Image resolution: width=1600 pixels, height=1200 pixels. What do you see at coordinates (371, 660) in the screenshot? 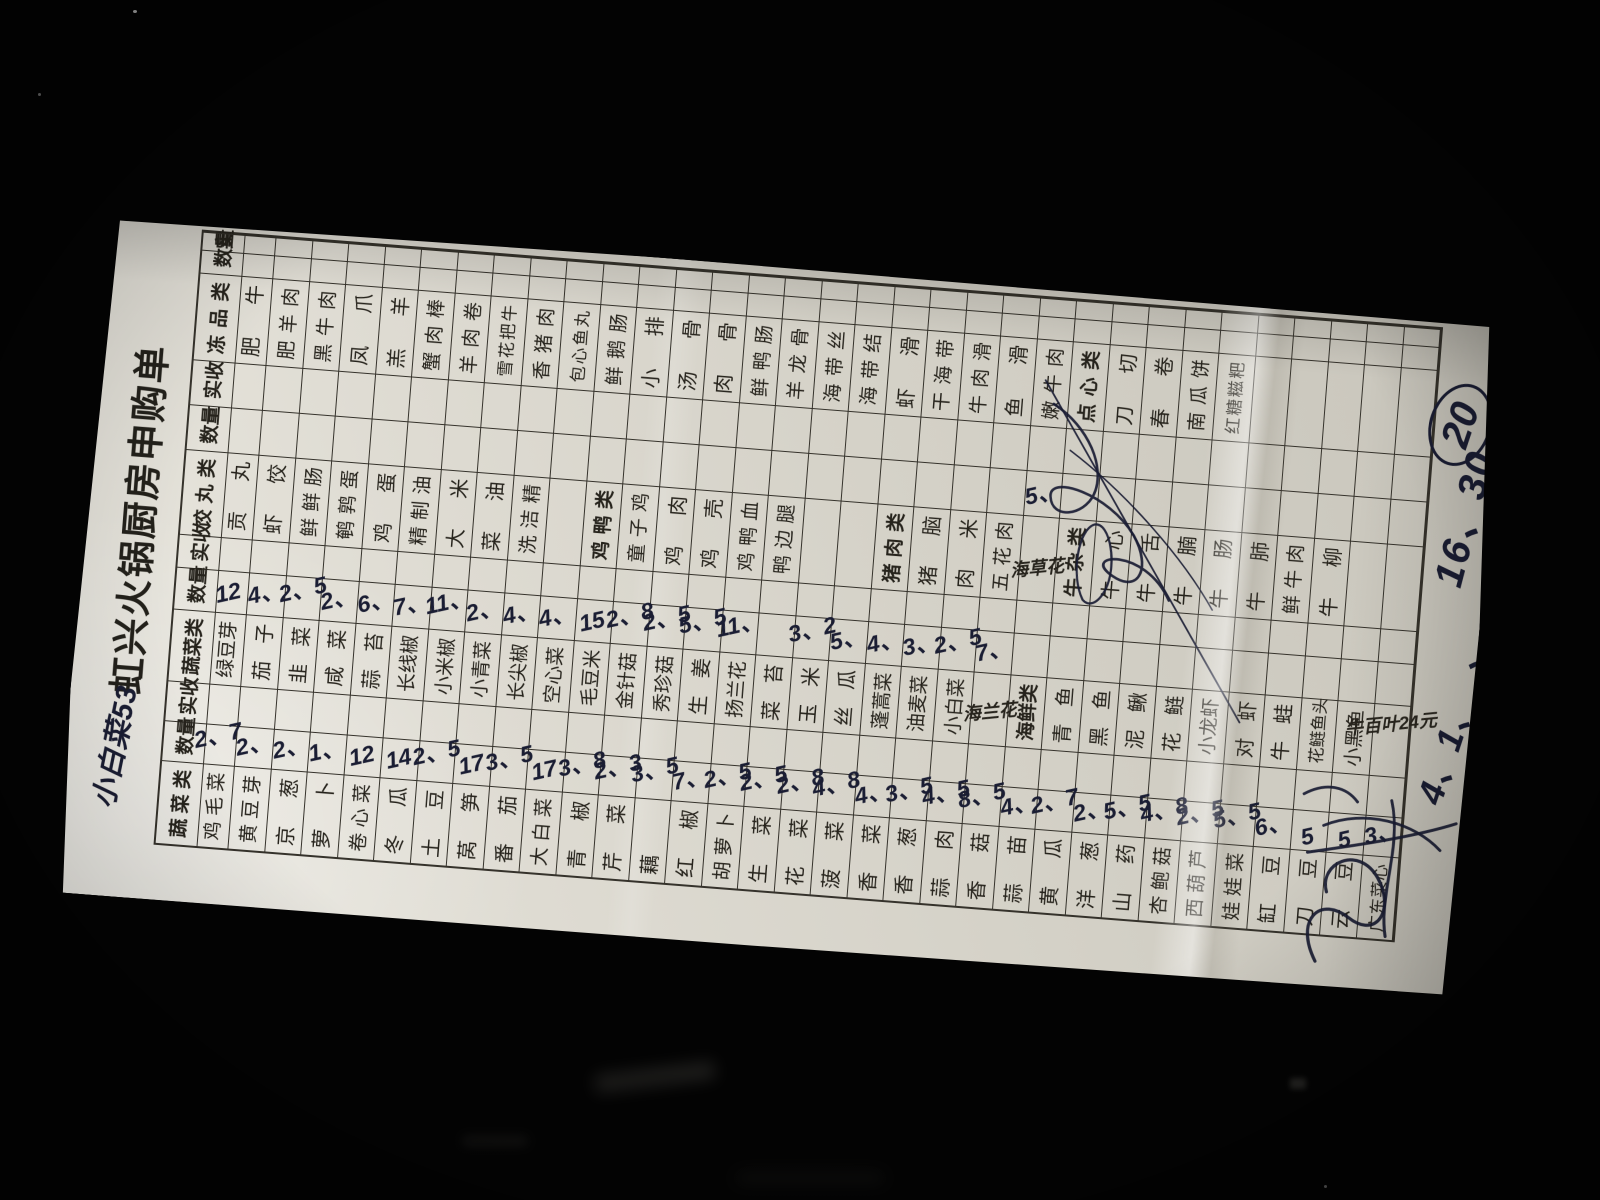
I see `item-cell: 蒜苔` at bounding box center [371, 660].